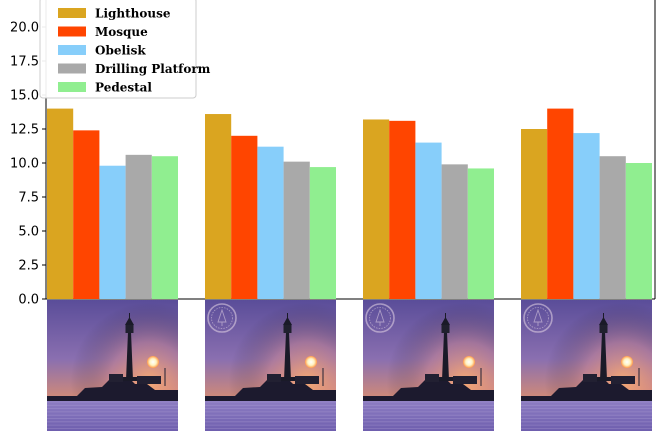 The width and height of the screenshot is (670, 435). I want to click on y-tick-label: 5.0, so click(28, 232).